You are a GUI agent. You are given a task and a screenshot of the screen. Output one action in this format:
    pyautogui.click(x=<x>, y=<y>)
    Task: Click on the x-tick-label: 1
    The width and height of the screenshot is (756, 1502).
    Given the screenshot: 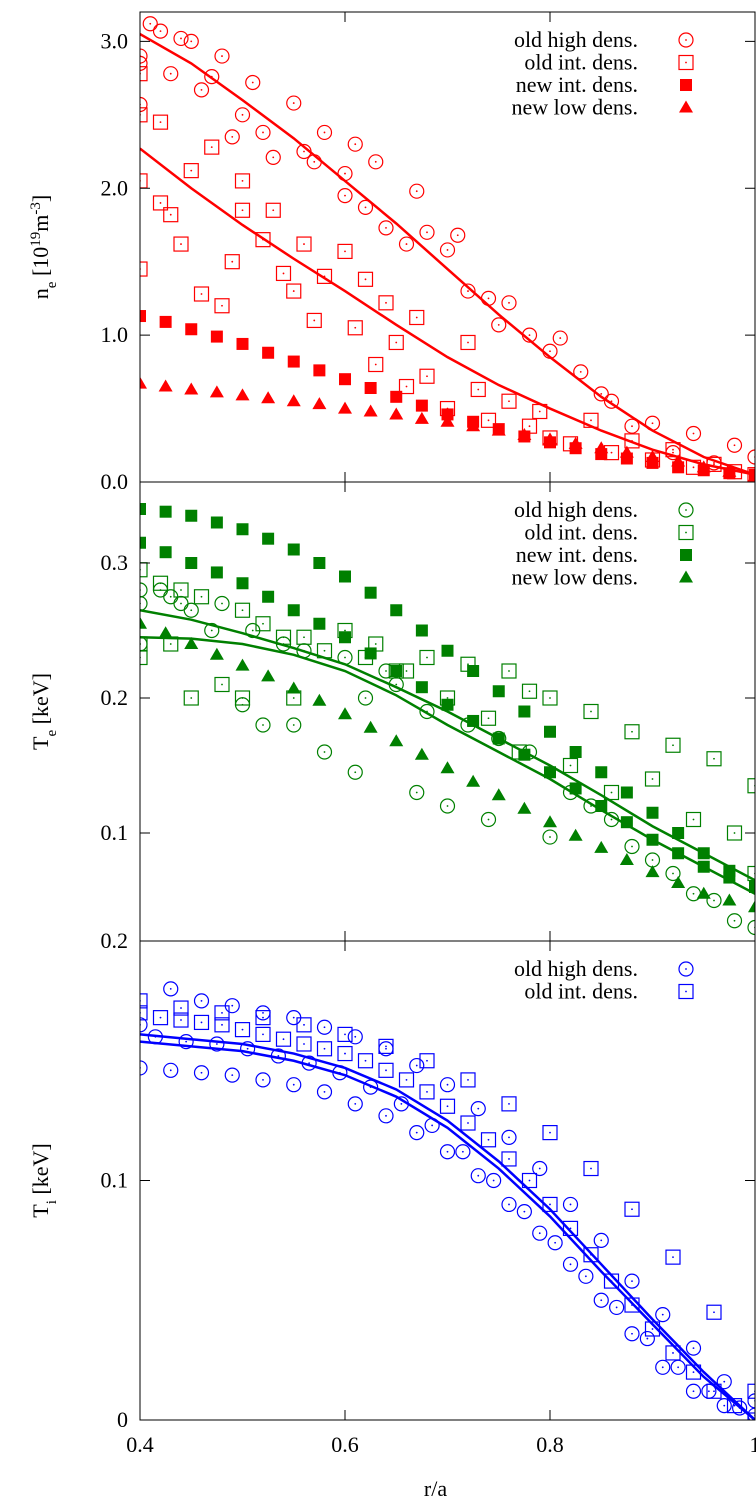 What is the action you would take?
    pyautogui.click(x=753, y=1444)
    